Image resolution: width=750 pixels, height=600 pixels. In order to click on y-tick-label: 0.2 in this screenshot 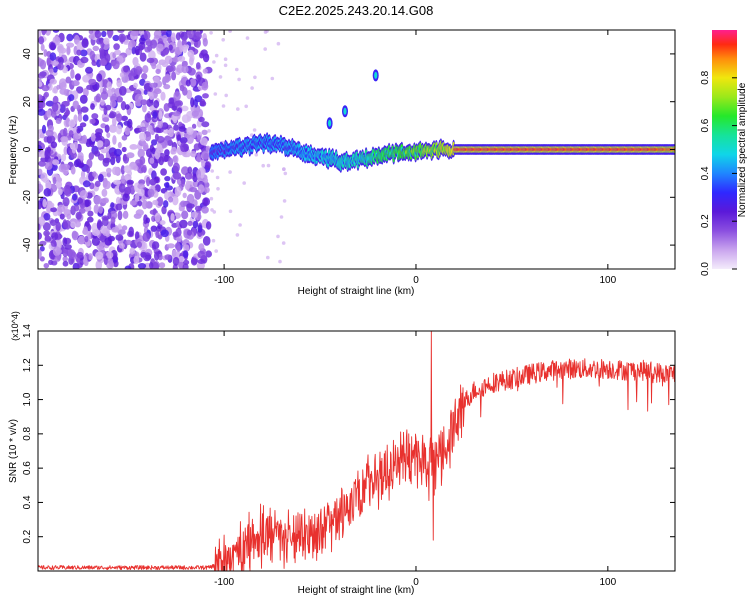, I will do `click(27, 536)`.